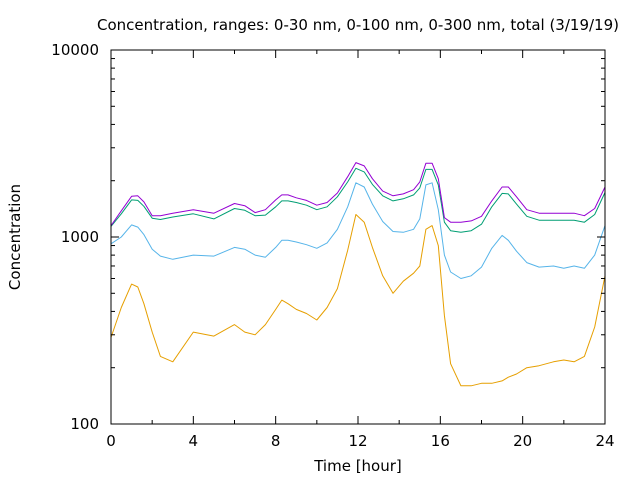  Describe the element at coordinates (604, 441) in the screenshot. I see `x-tick-label: 24` at that location.